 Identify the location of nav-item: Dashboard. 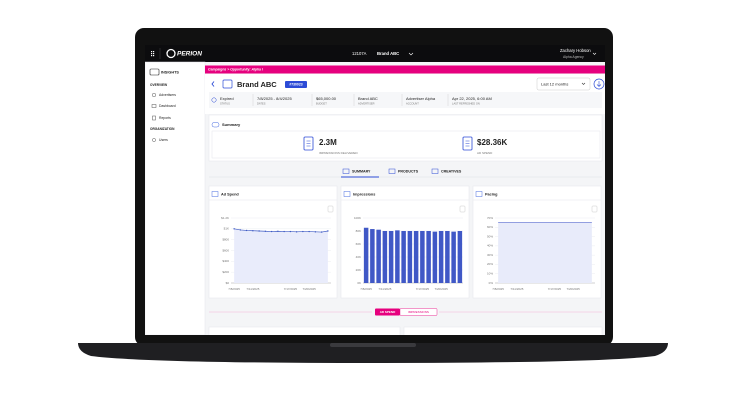
(167, 106).